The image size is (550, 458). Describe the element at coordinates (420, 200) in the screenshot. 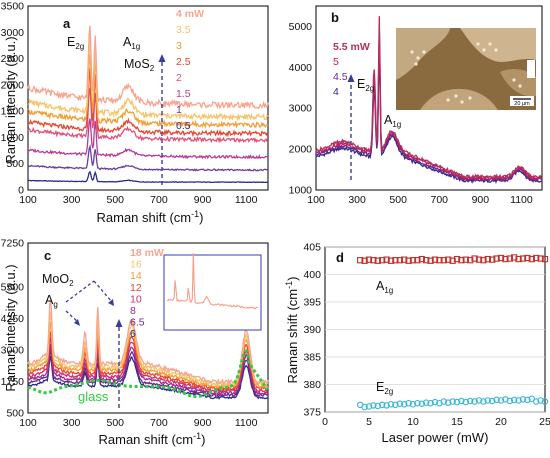

I see `panel-b-x-ticks: 100 300 500 700 900 1100` at that location.